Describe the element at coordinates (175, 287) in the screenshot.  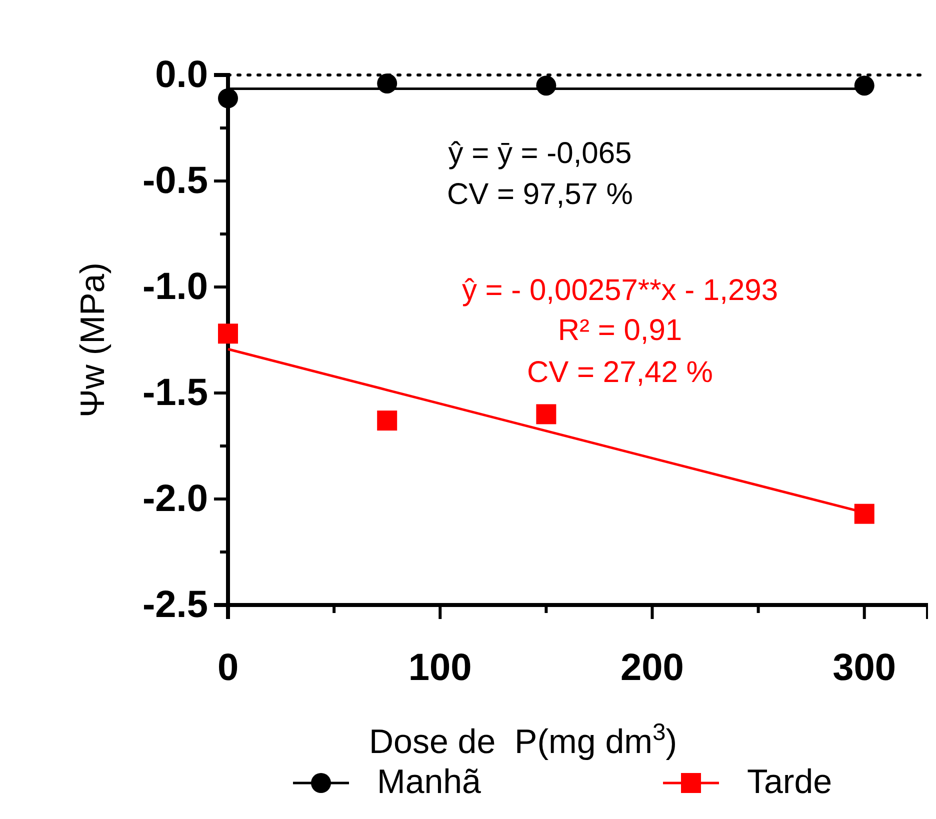
I see `y-tick-label: -1.0` at that location.